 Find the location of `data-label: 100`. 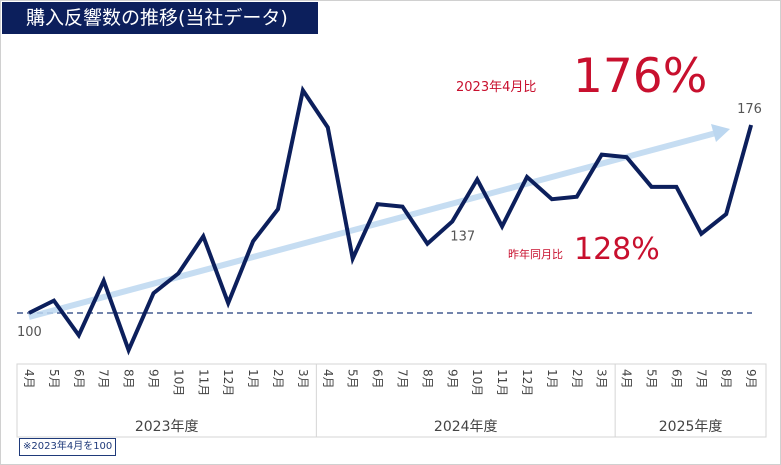

data-label: 100 is located at coordinates (29, 332).